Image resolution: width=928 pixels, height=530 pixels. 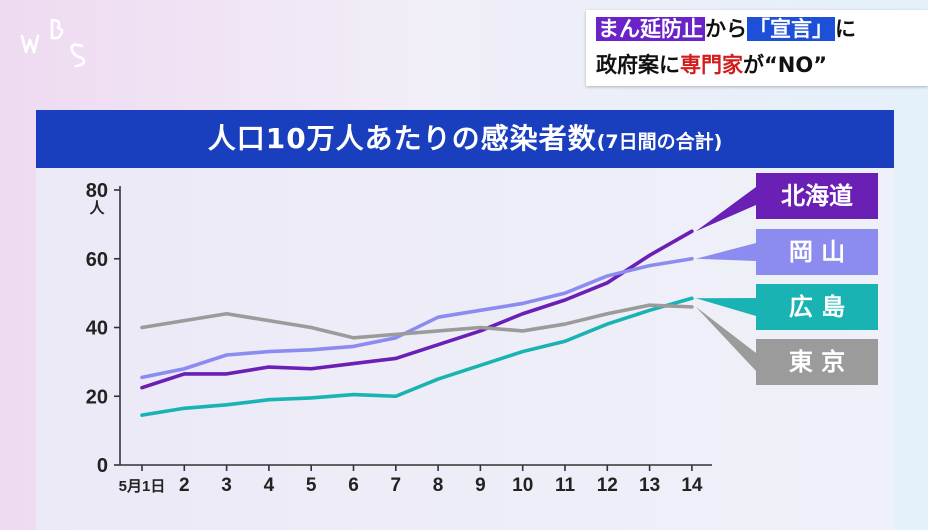 What do you see at coordinates (184, 485) in the screenshot?
I see `x-tick-label: 2` at bounding box center [184, 485].